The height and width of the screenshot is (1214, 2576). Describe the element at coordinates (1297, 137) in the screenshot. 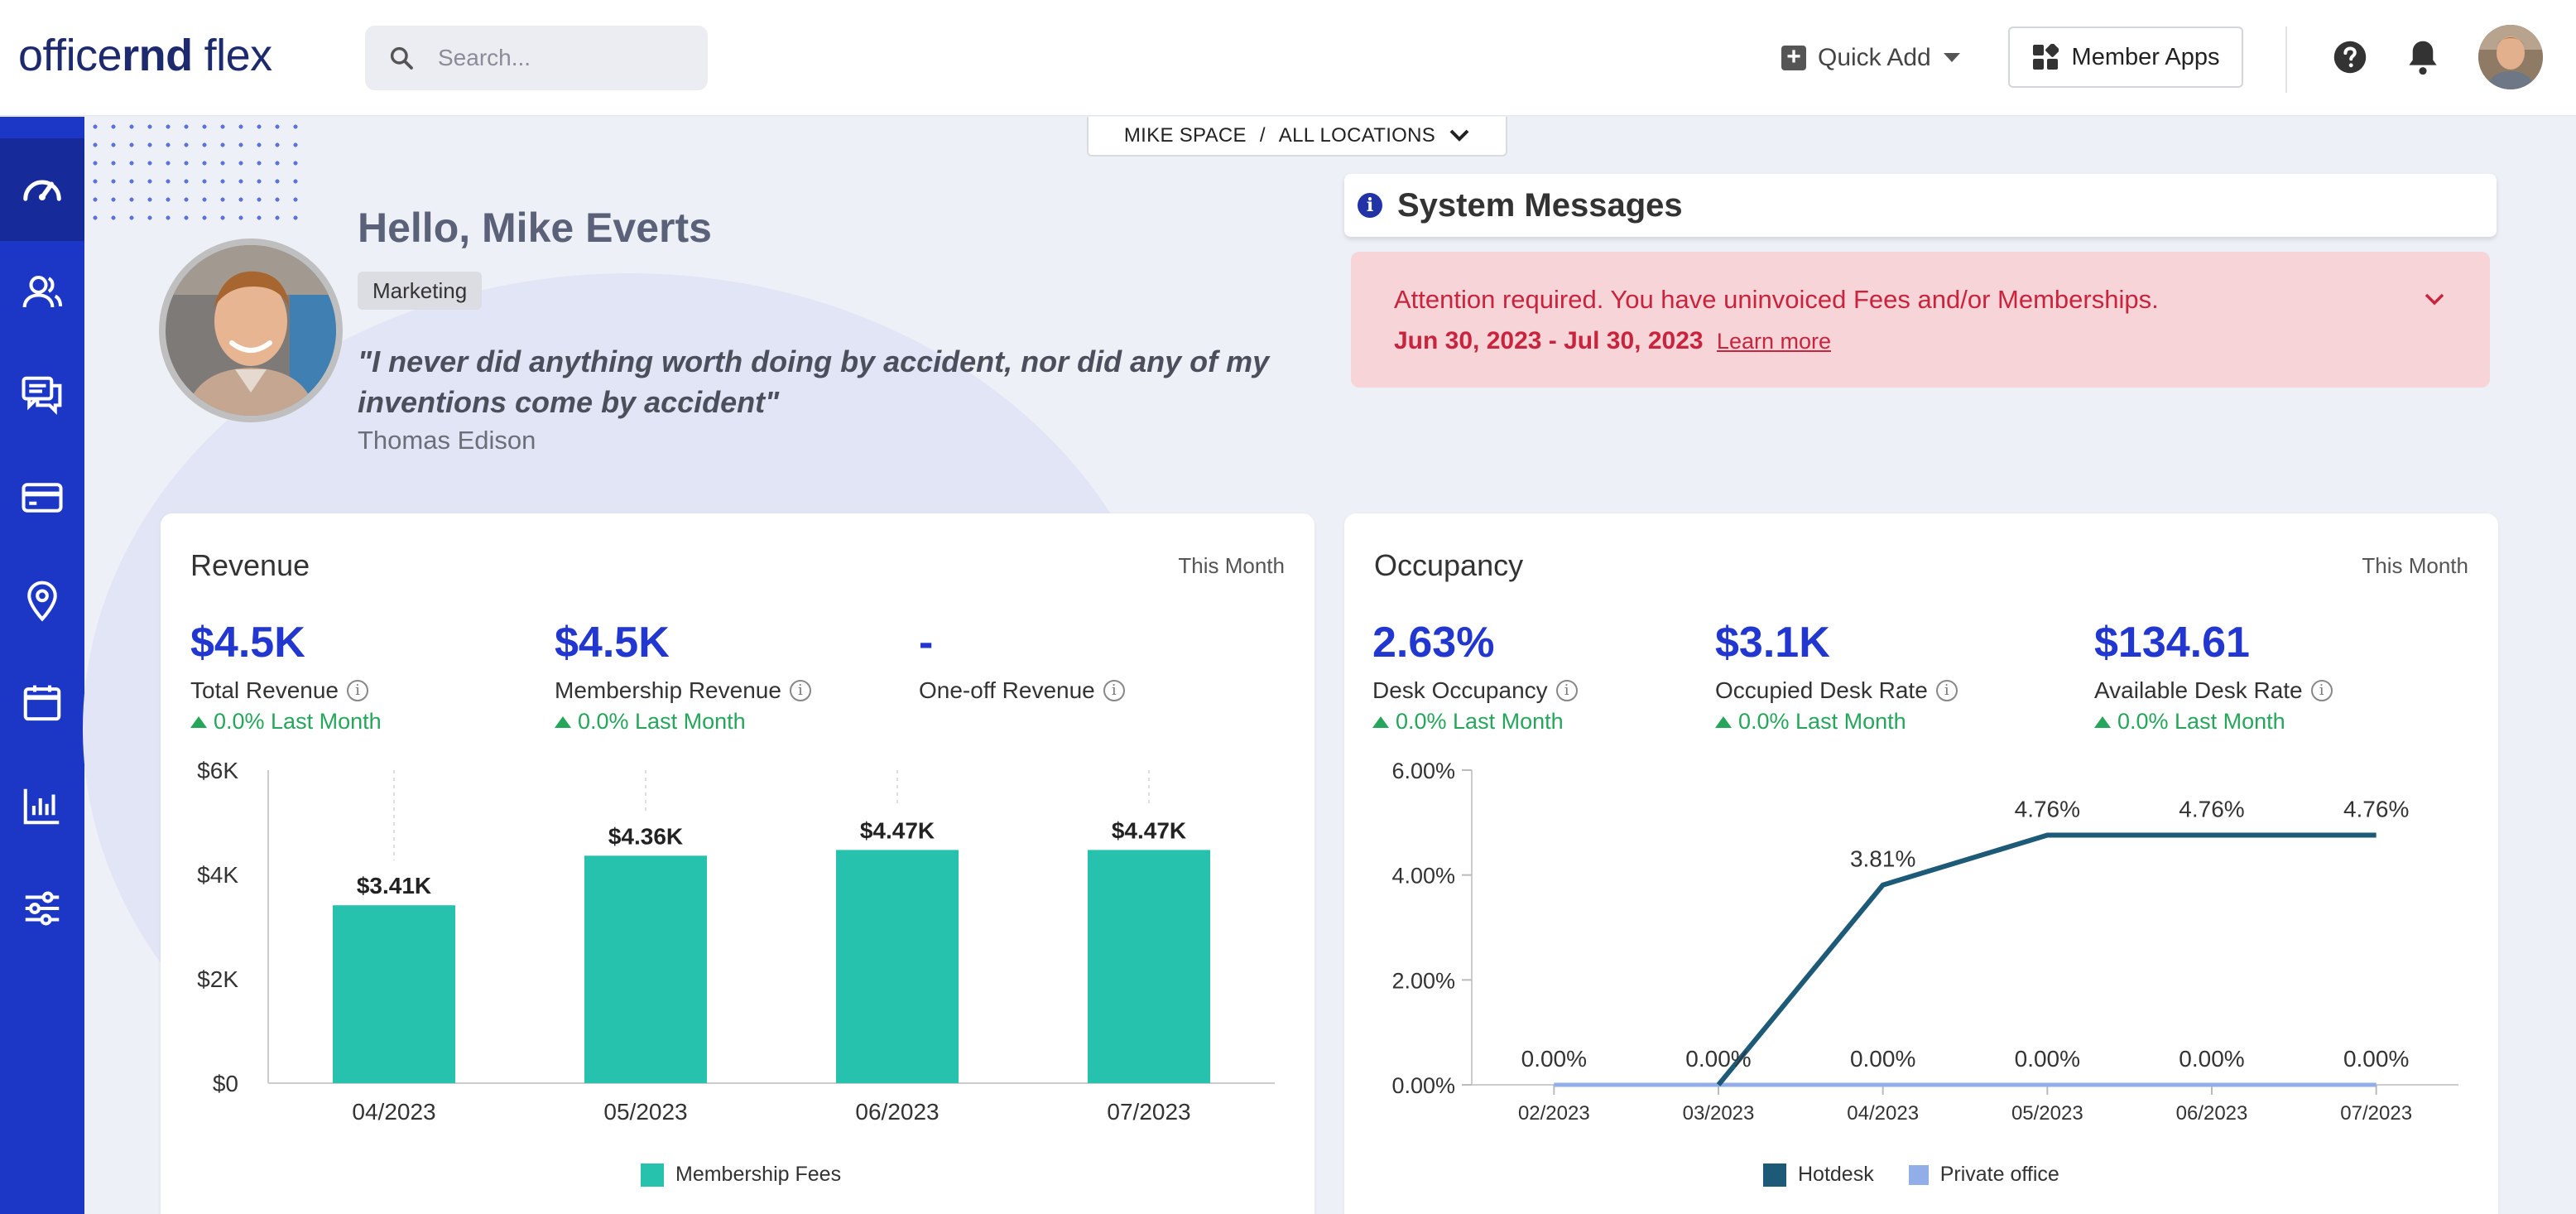

I see `location-selector: MIKE SPACE / ALL LOCATIONS` at that location.